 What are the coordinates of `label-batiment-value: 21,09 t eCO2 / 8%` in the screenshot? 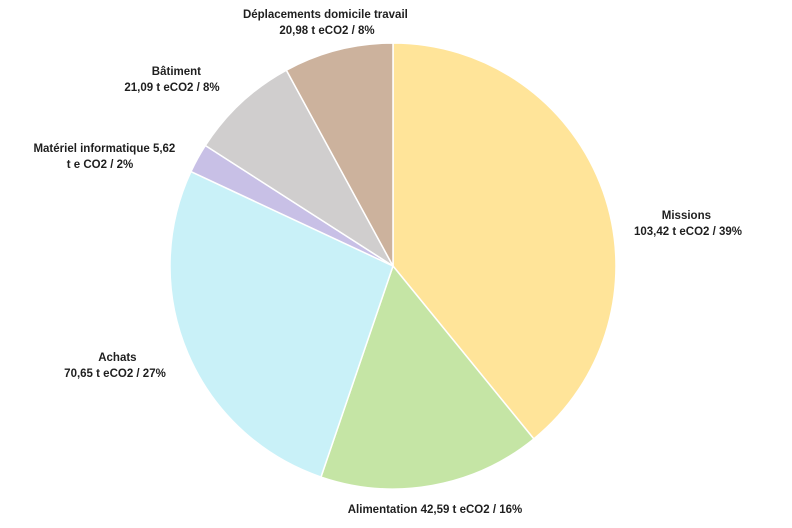 It's located at (171, 88).